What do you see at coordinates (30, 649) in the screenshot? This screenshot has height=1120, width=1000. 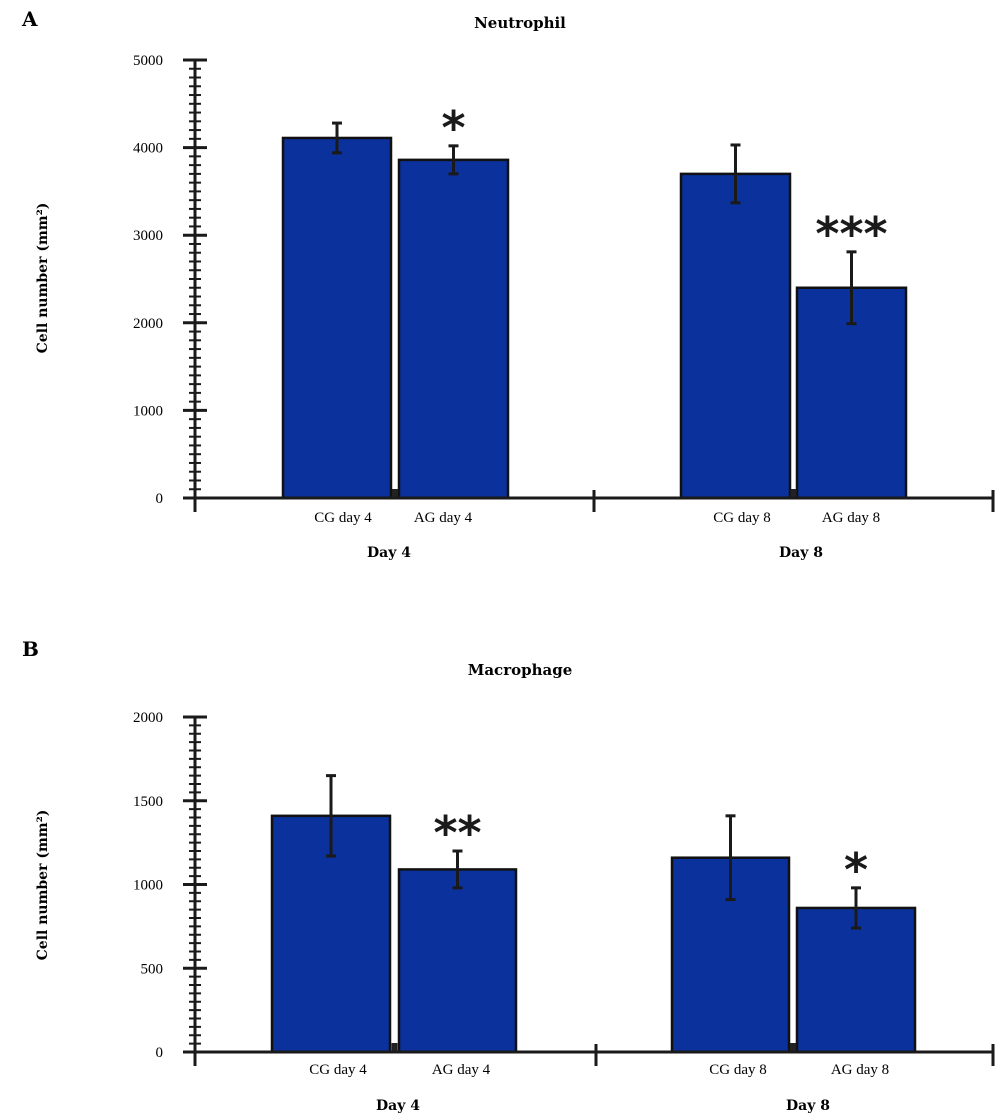 I see `panel-label: B` at bounding box center [30, 649].